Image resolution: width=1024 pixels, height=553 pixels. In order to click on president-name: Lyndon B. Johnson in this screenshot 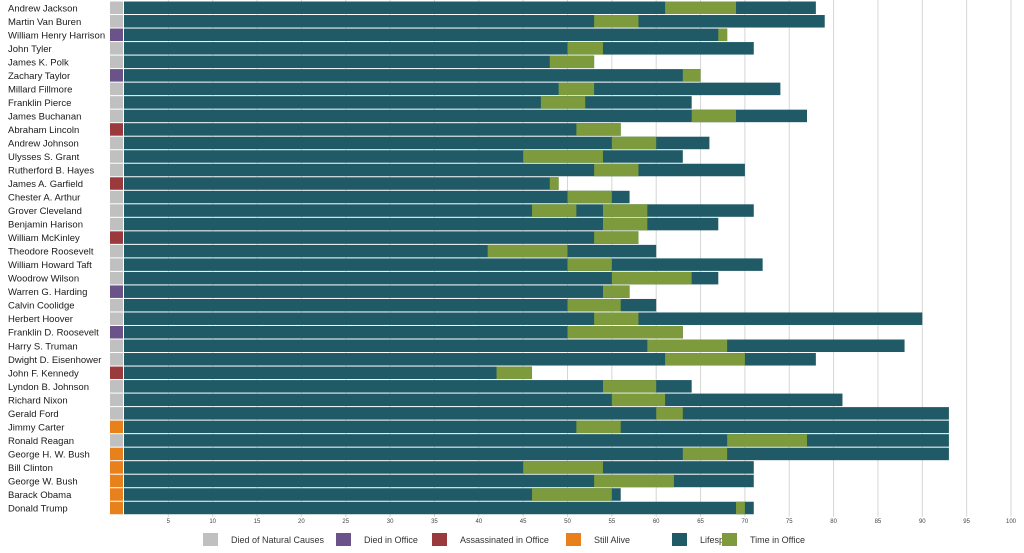, I will do `click(48, 387)`.